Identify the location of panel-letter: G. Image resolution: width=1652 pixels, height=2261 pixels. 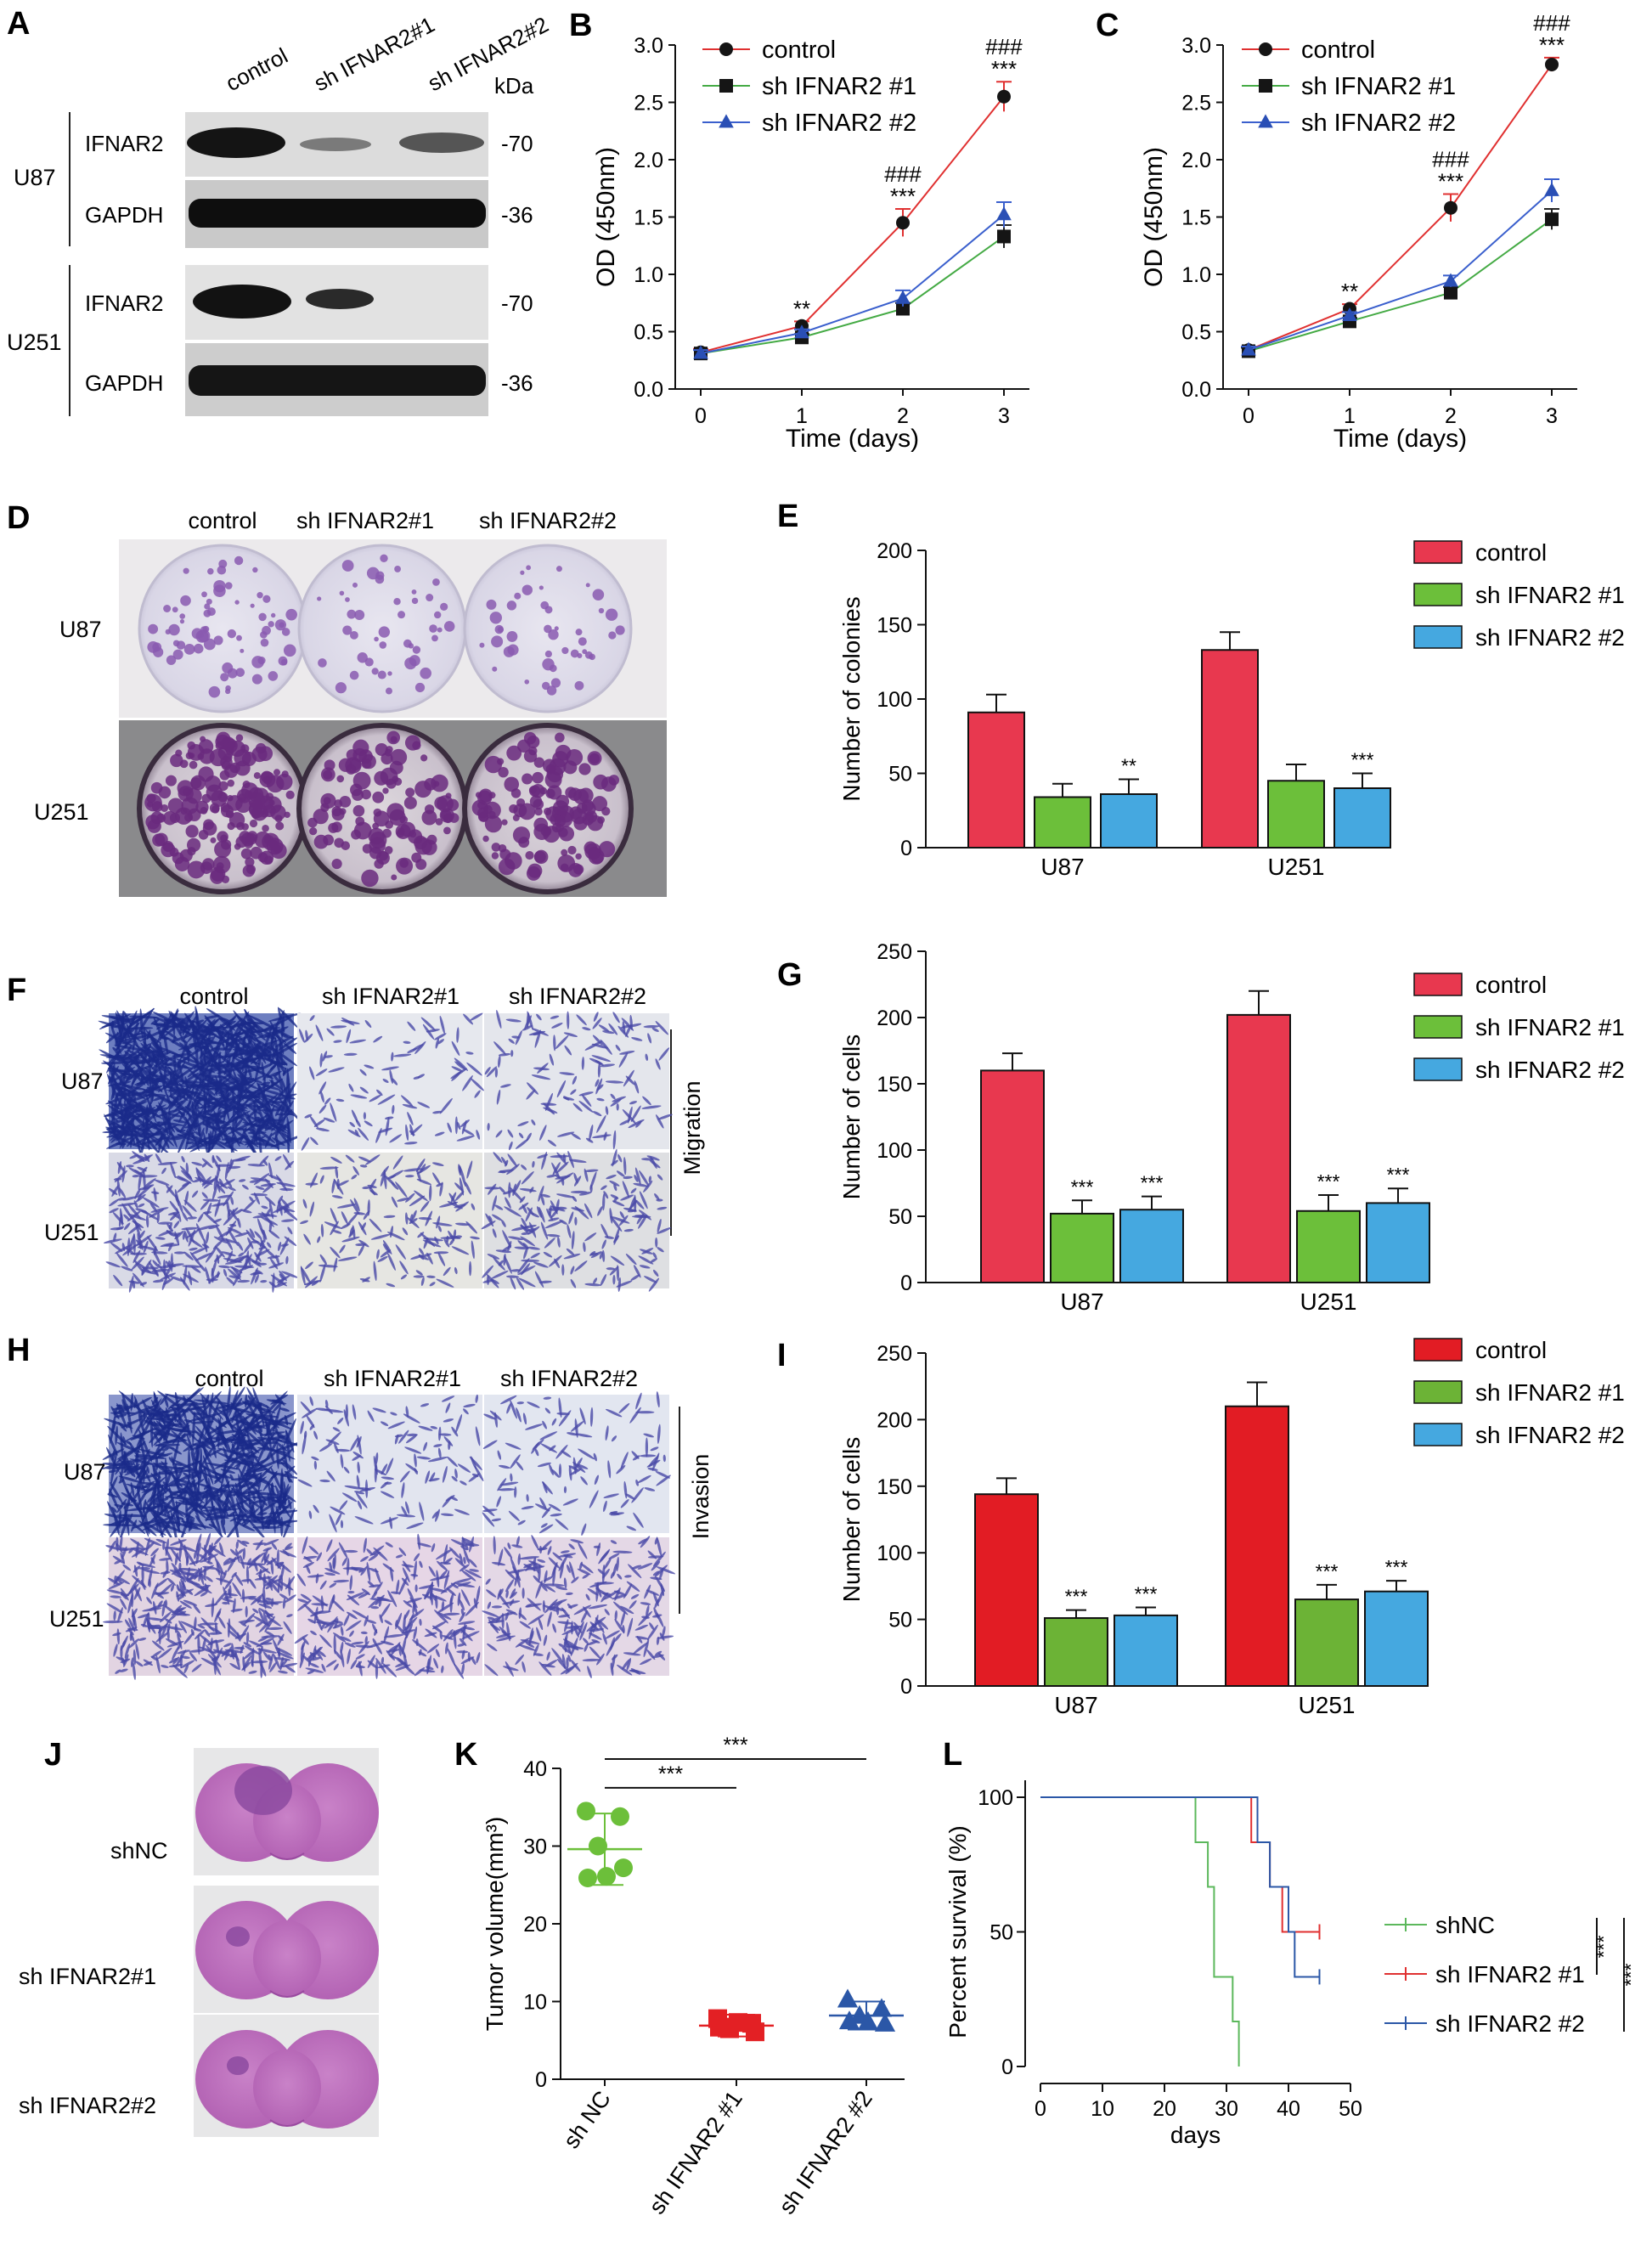
(790, 975).